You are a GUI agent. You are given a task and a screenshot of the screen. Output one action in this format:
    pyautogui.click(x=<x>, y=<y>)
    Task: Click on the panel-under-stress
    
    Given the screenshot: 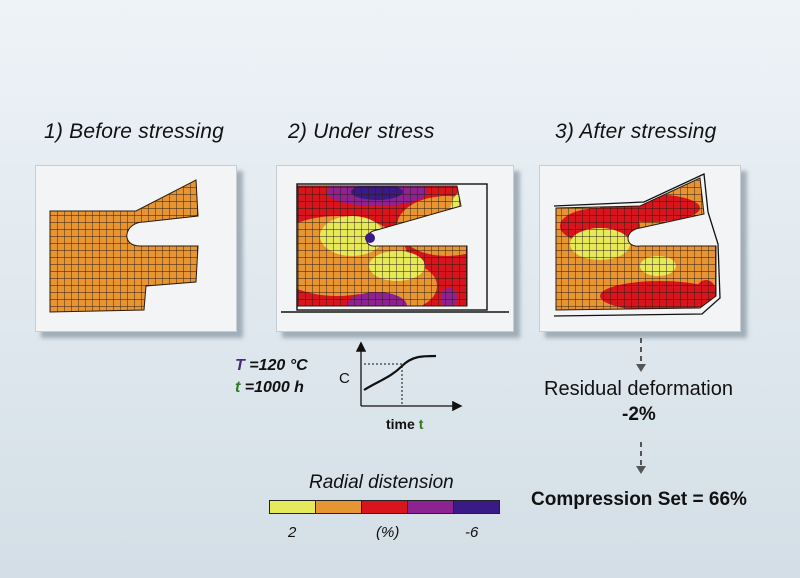 What is the action you would take?
    pyautogui.click(x=395, y=248)
    